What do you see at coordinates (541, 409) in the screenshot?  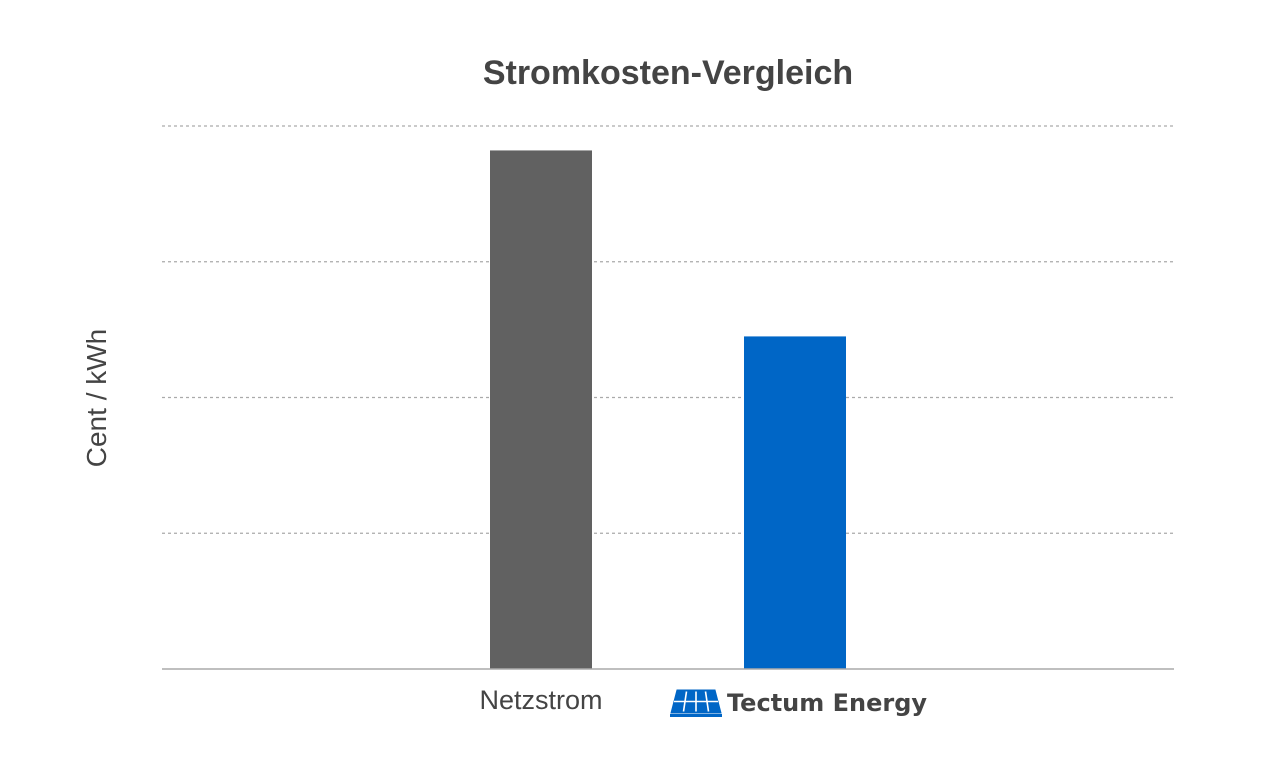 I see `bar-netzstrom` at bounding box center [541, 409].